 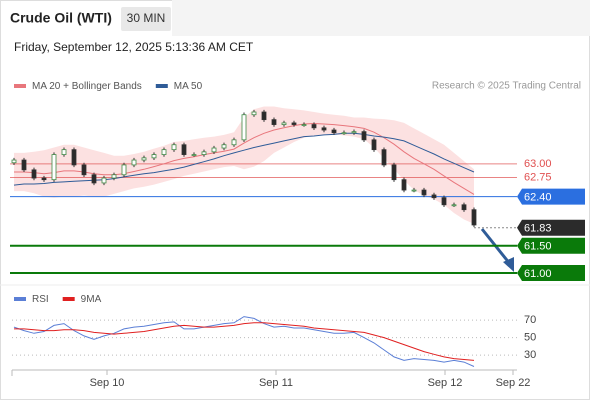 I want to click on level-label: 61.83, so click(x=538, y=229).